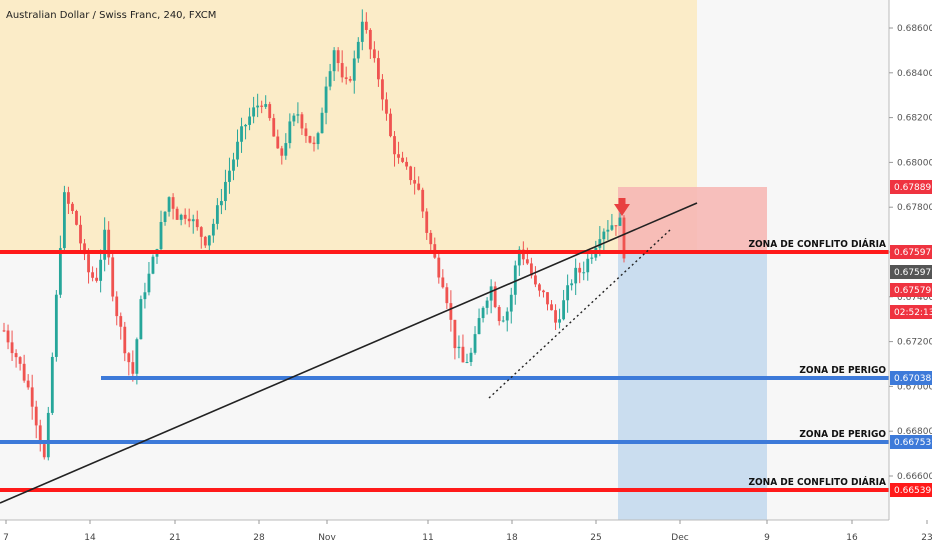 The image size is (932, 550). What do you see at coordinates (914, 163) in the screenshot?
I see `price-tick-label: 0.68000` at bounding box center [914, 163].